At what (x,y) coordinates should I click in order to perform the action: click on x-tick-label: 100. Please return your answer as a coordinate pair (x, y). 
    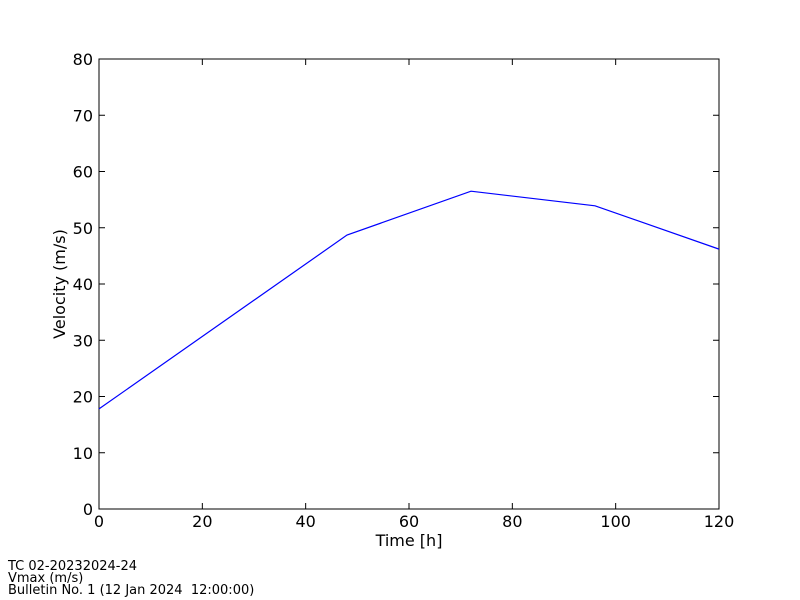
    Looking at the image, I should click on (615, 521).